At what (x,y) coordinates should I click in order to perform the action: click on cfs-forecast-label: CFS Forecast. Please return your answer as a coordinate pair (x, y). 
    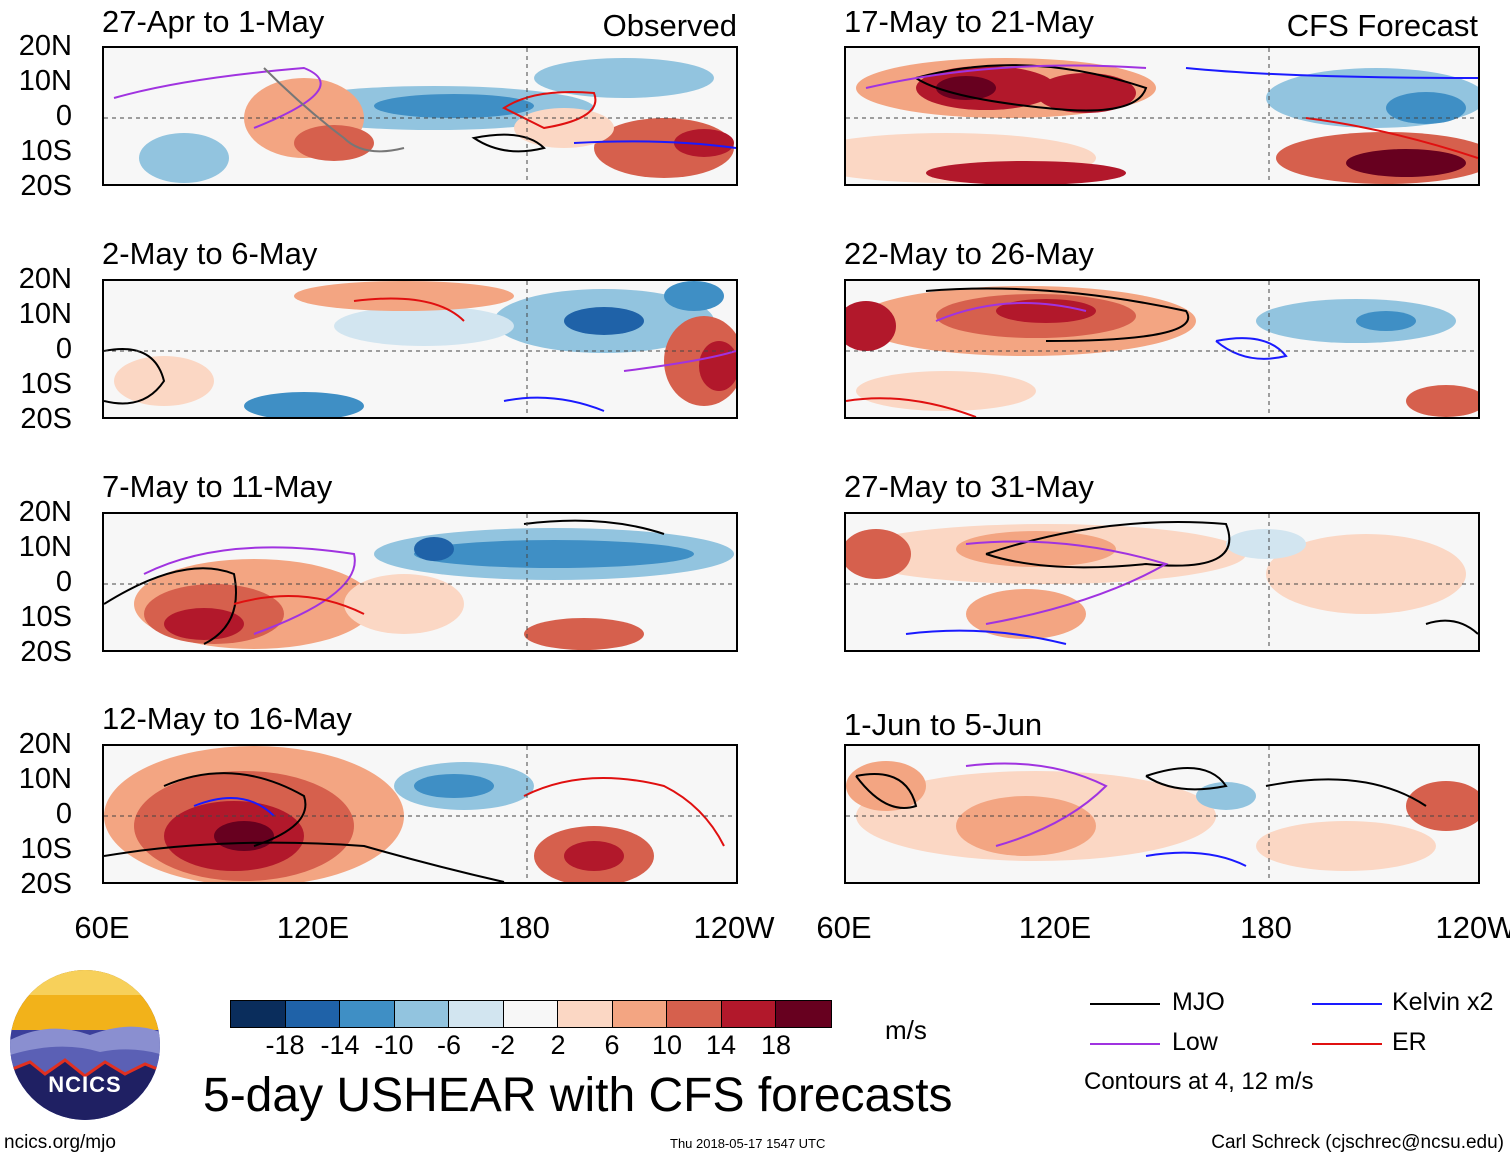
    Looking at the image, I should click on (1382, 25).